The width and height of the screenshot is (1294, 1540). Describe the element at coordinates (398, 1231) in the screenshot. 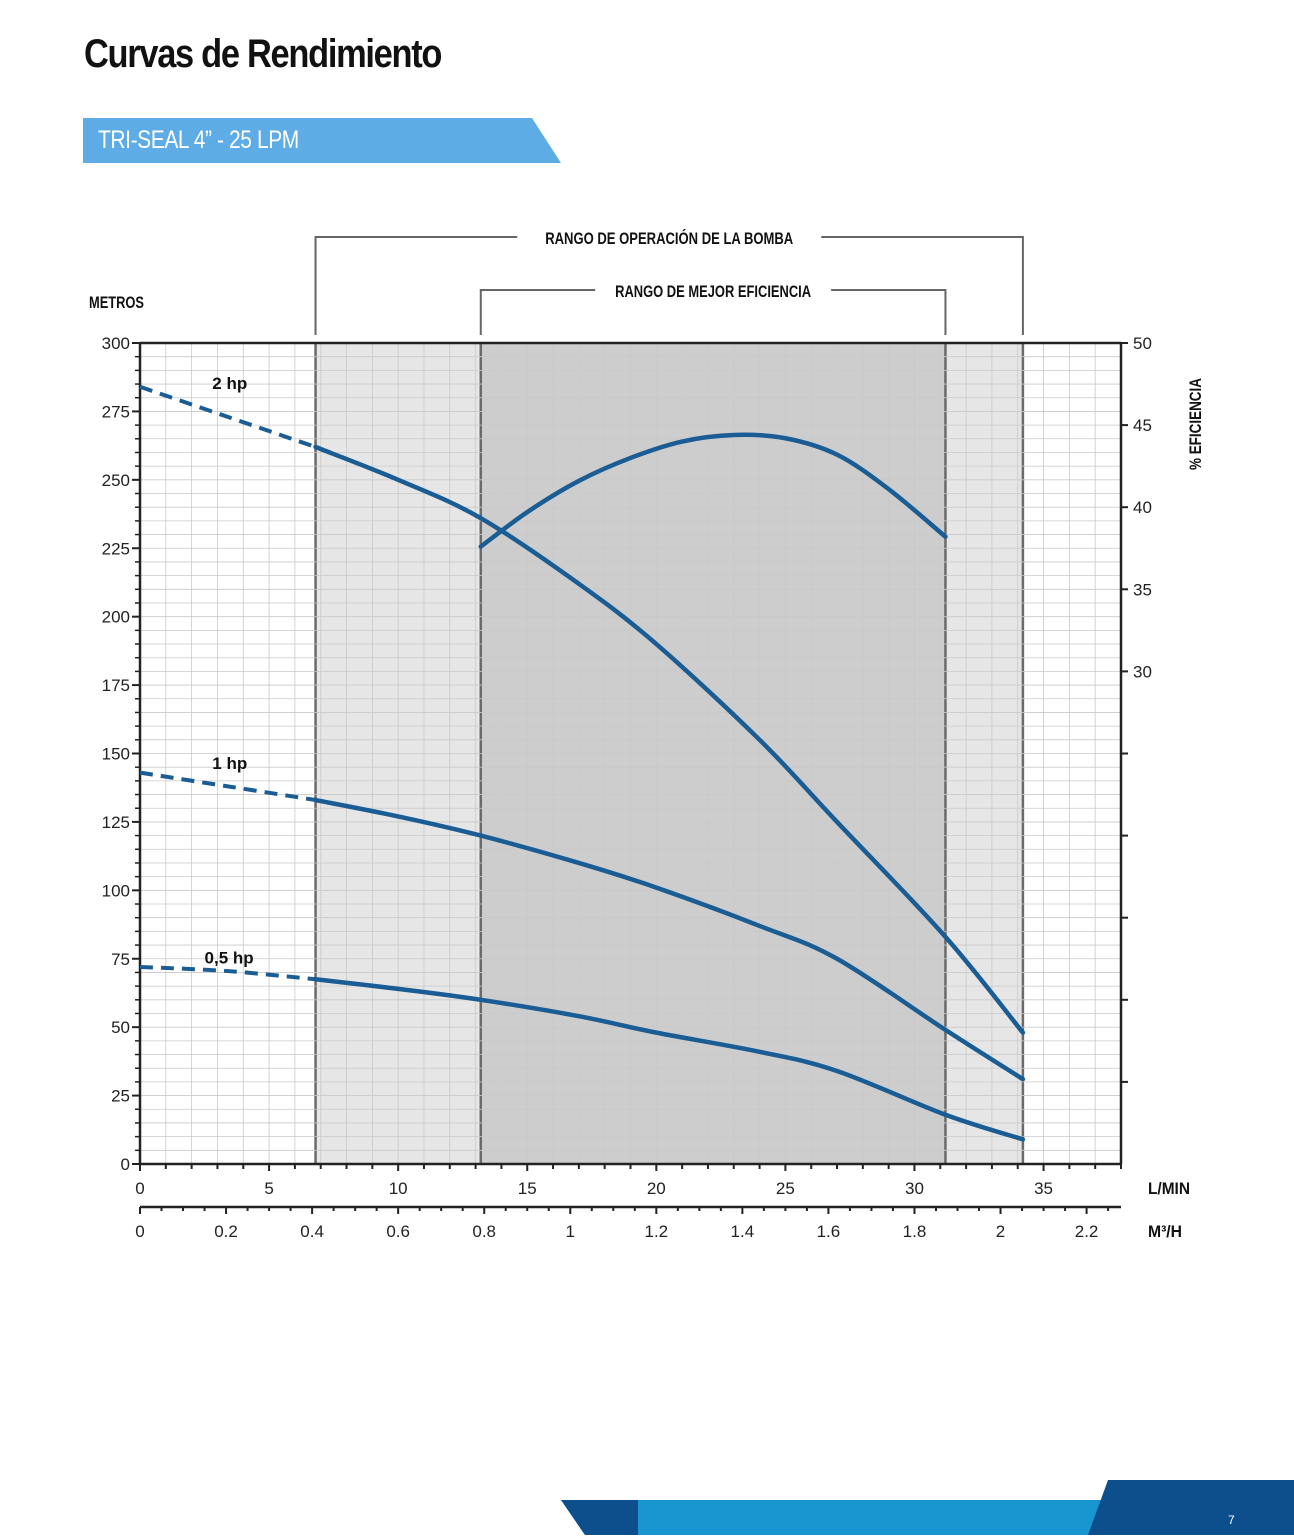

I see `x-m3h-tick-label: 0.6` at that location.